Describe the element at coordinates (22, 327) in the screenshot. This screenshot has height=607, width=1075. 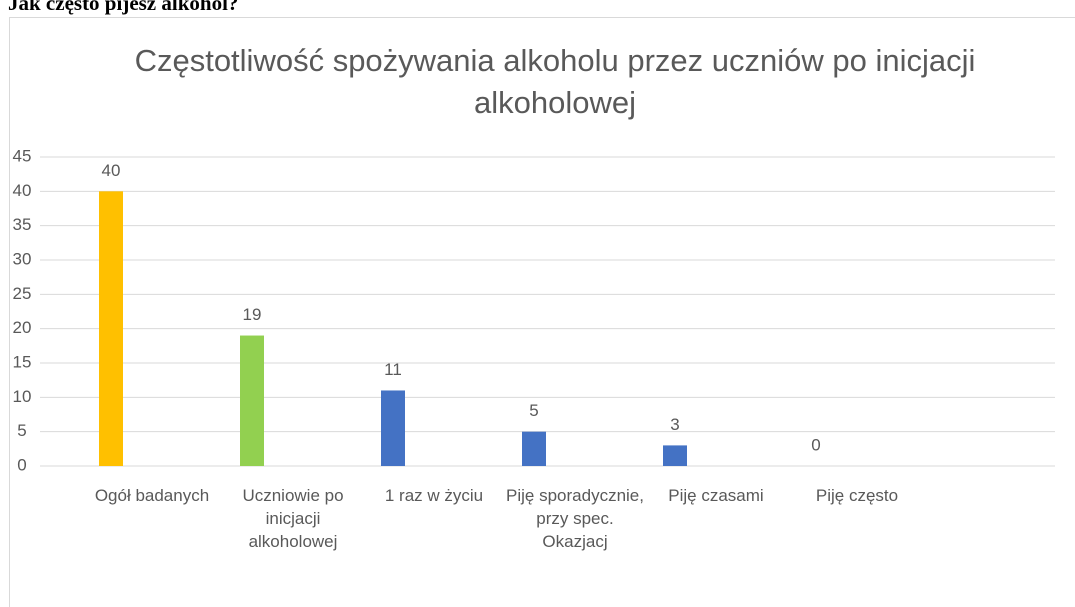
I see `y-tick-label: 20` at that location.